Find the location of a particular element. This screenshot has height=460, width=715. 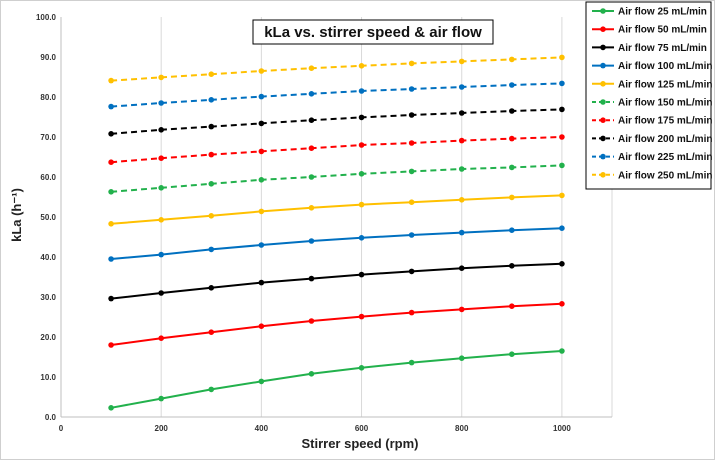

legend-label: Air flow 125 mL/min is located at coordinates (665, 84).